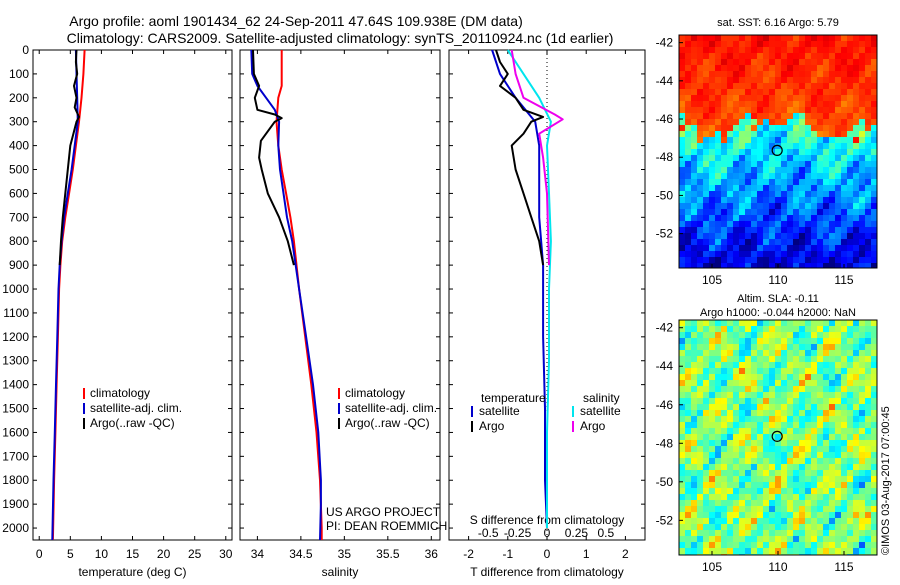 This screenshot has width=900, height=585. Describe the element at coordinates (665, 443) in the screenshot. I see `y-tick-label: -48` at that location.